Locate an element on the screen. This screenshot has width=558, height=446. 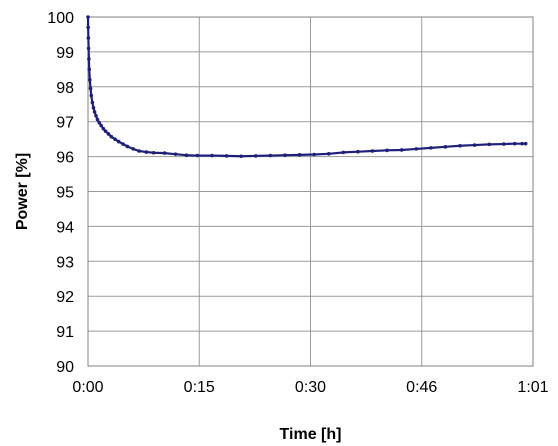
y-tick-label: 90 is located at coordinates (65, 367).